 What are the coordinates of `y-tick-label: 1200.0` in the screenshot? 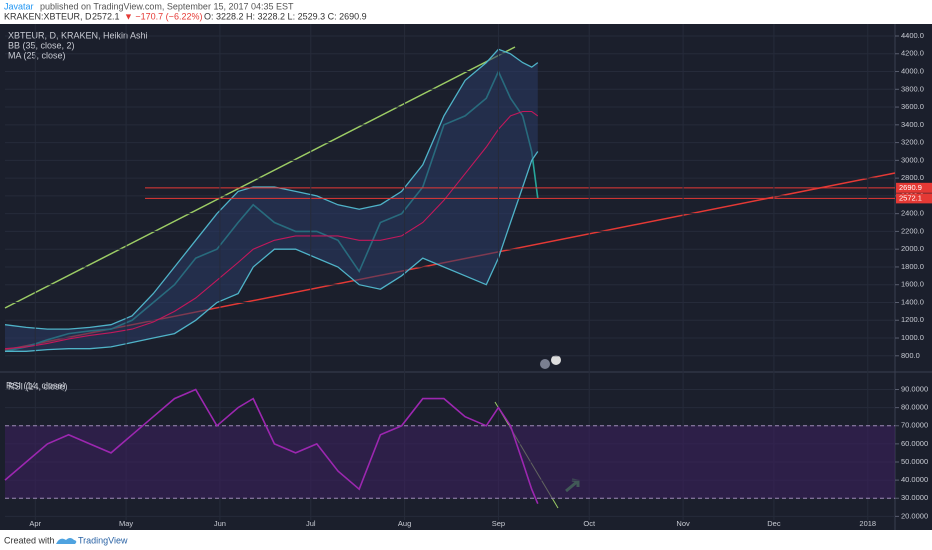 It's located at (912, 319).